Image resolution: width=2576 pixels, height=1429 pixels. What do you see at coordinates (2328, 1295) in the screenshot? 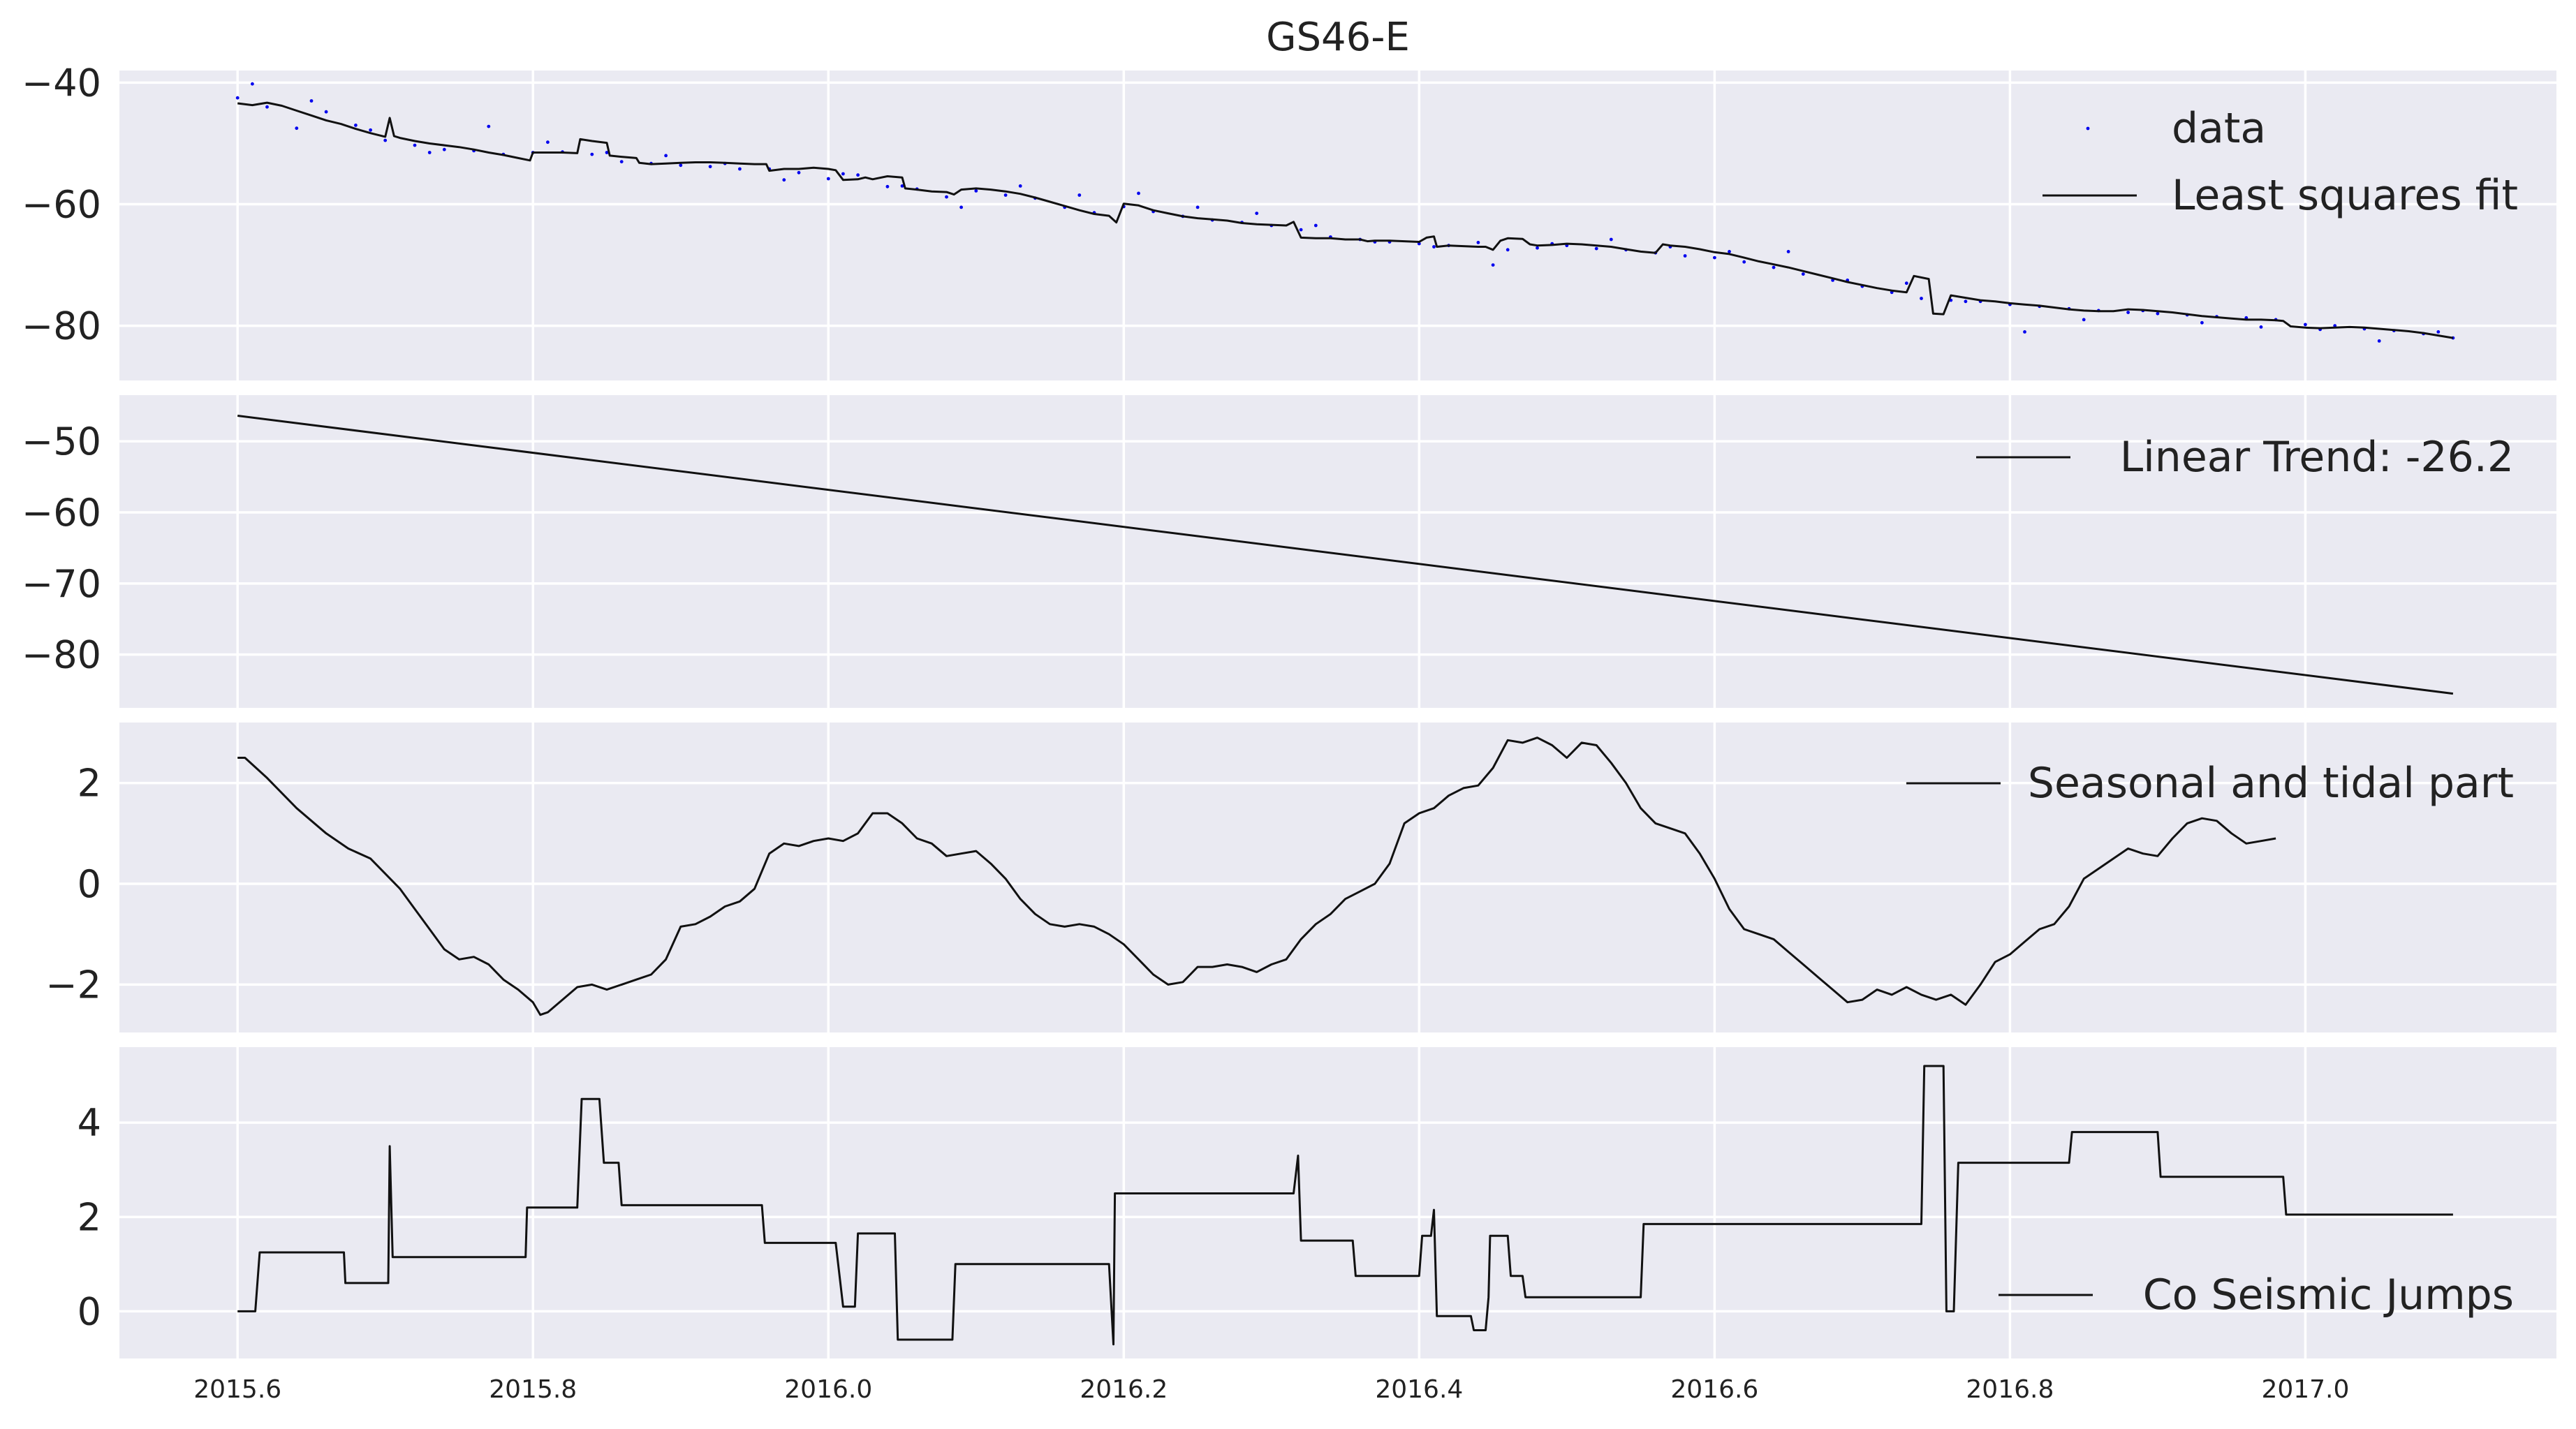
I see `legend-jumps-label: Co Seismic Jumps` at bounding box center [2328, 1295].